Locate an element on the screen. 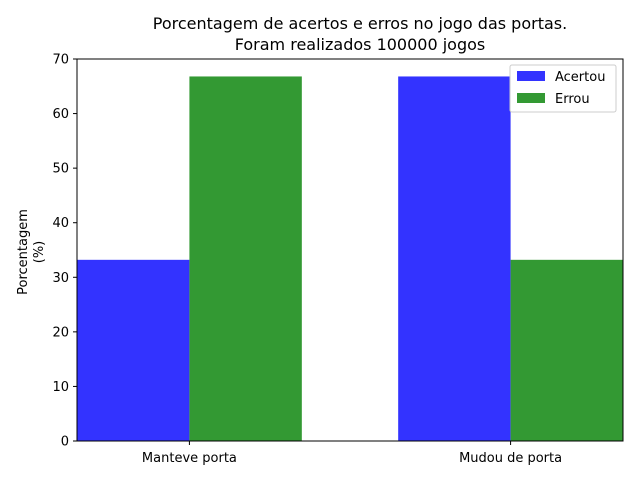  y-tick-label-60: 60 is located at coordinates (60, 114).